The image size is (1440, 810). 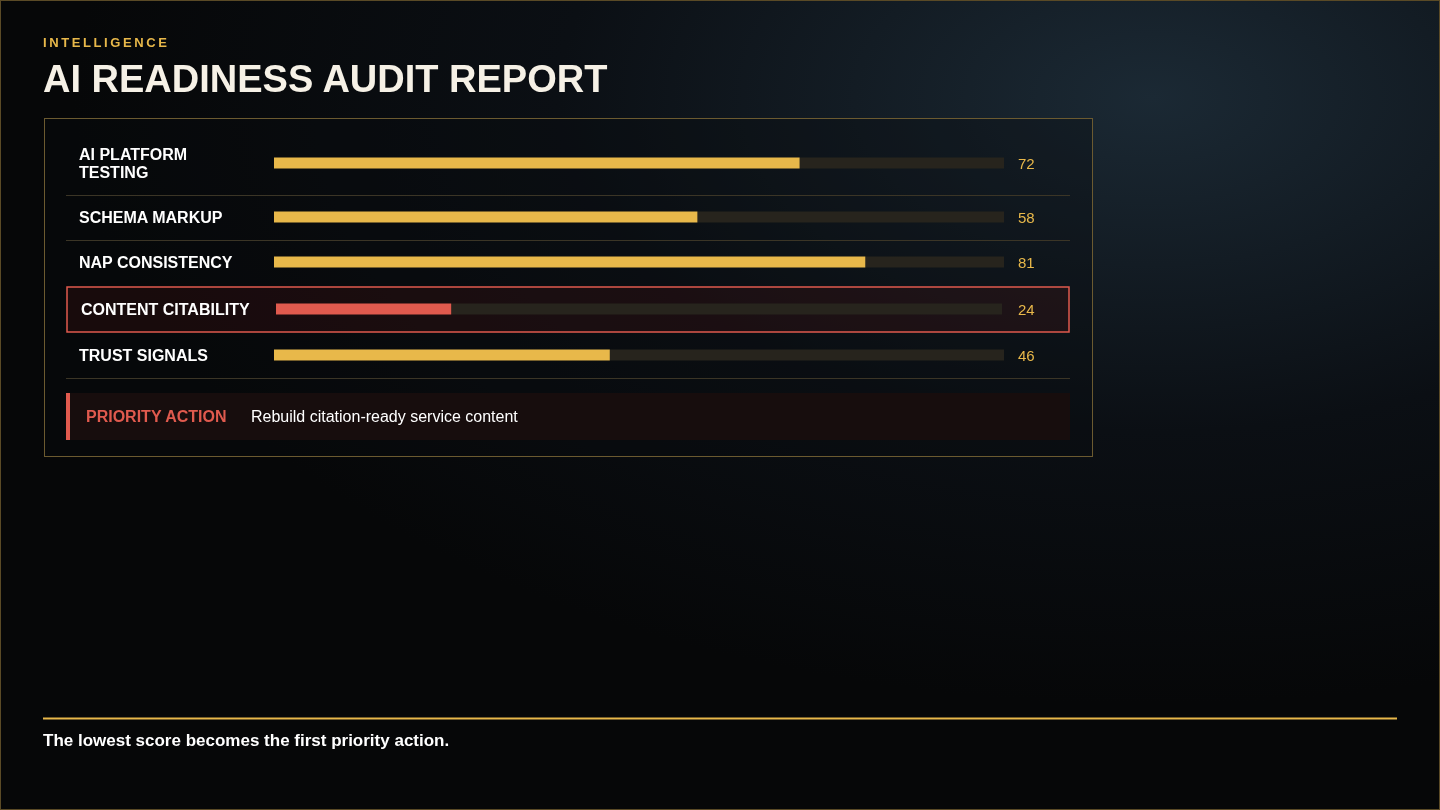 I want to click on data-label: 58, so click(x=1026, y=217).